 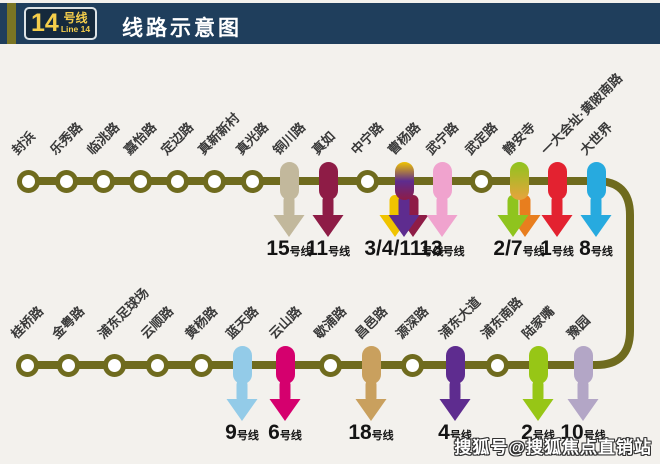 I want to click on transfer-line-label: 3/4/11号线, so click(x=403, y=249).